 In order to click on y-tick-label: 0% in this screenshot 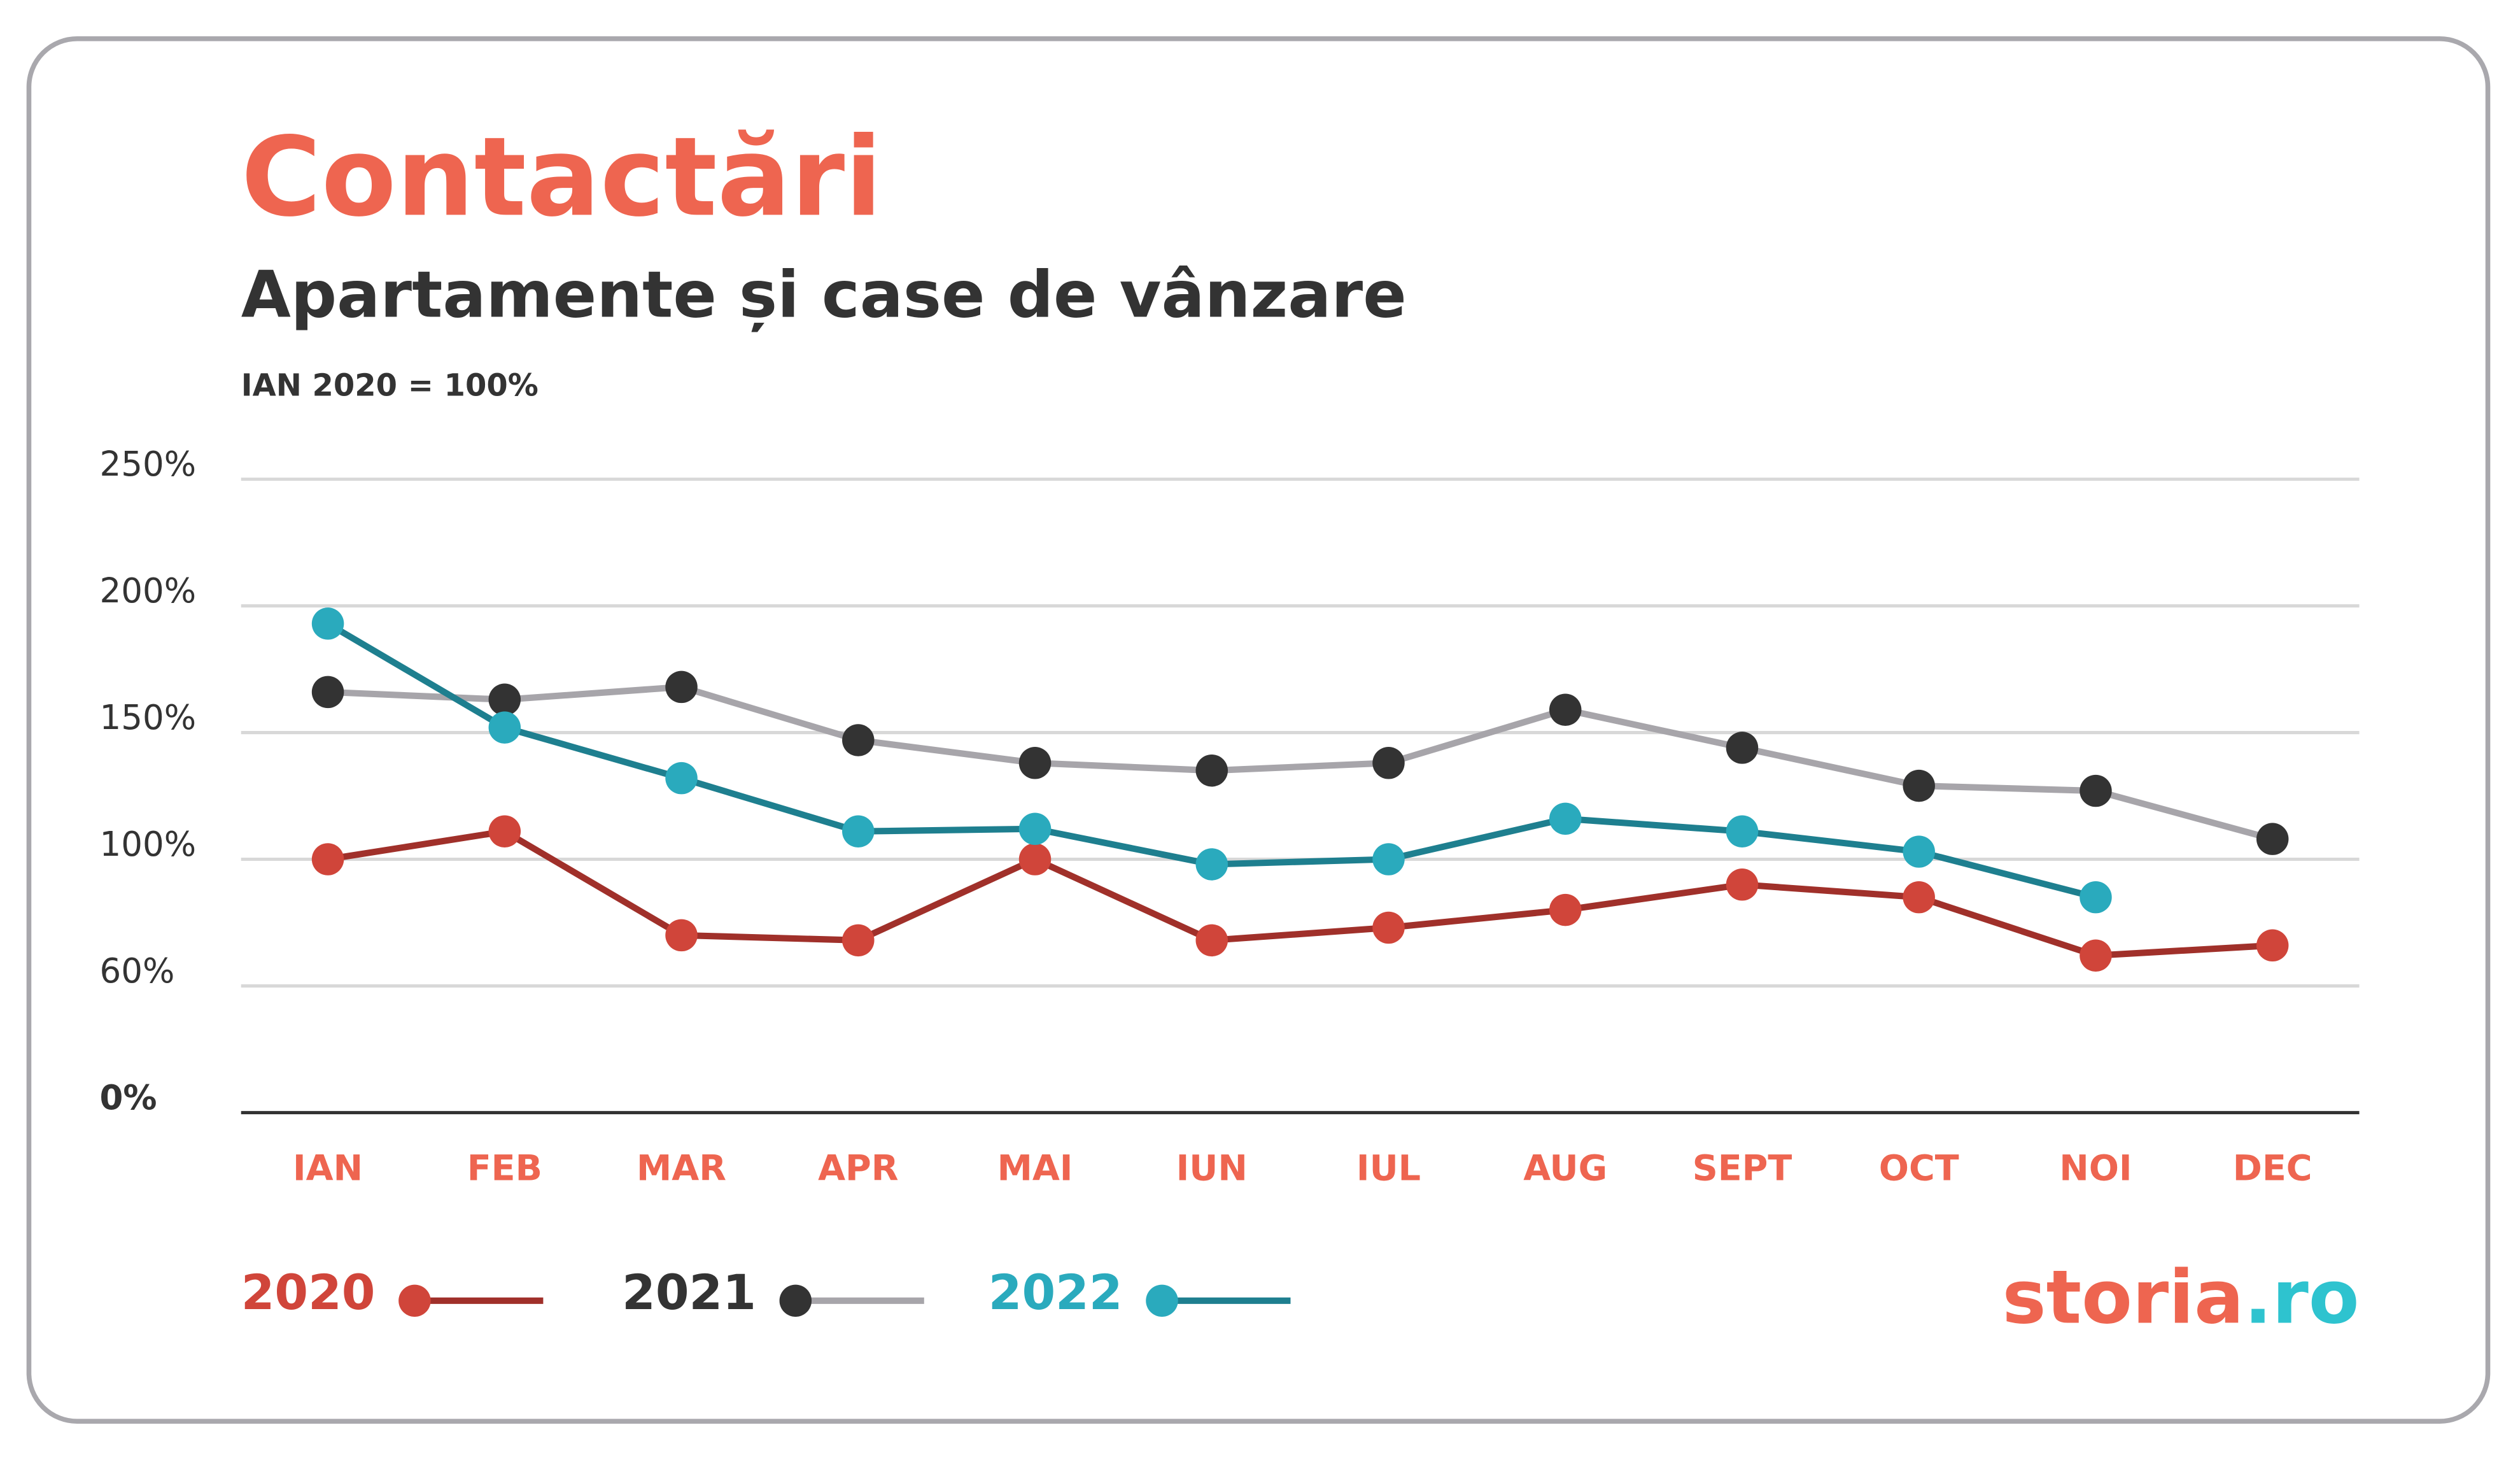, I will do `click(128, 1097)`.